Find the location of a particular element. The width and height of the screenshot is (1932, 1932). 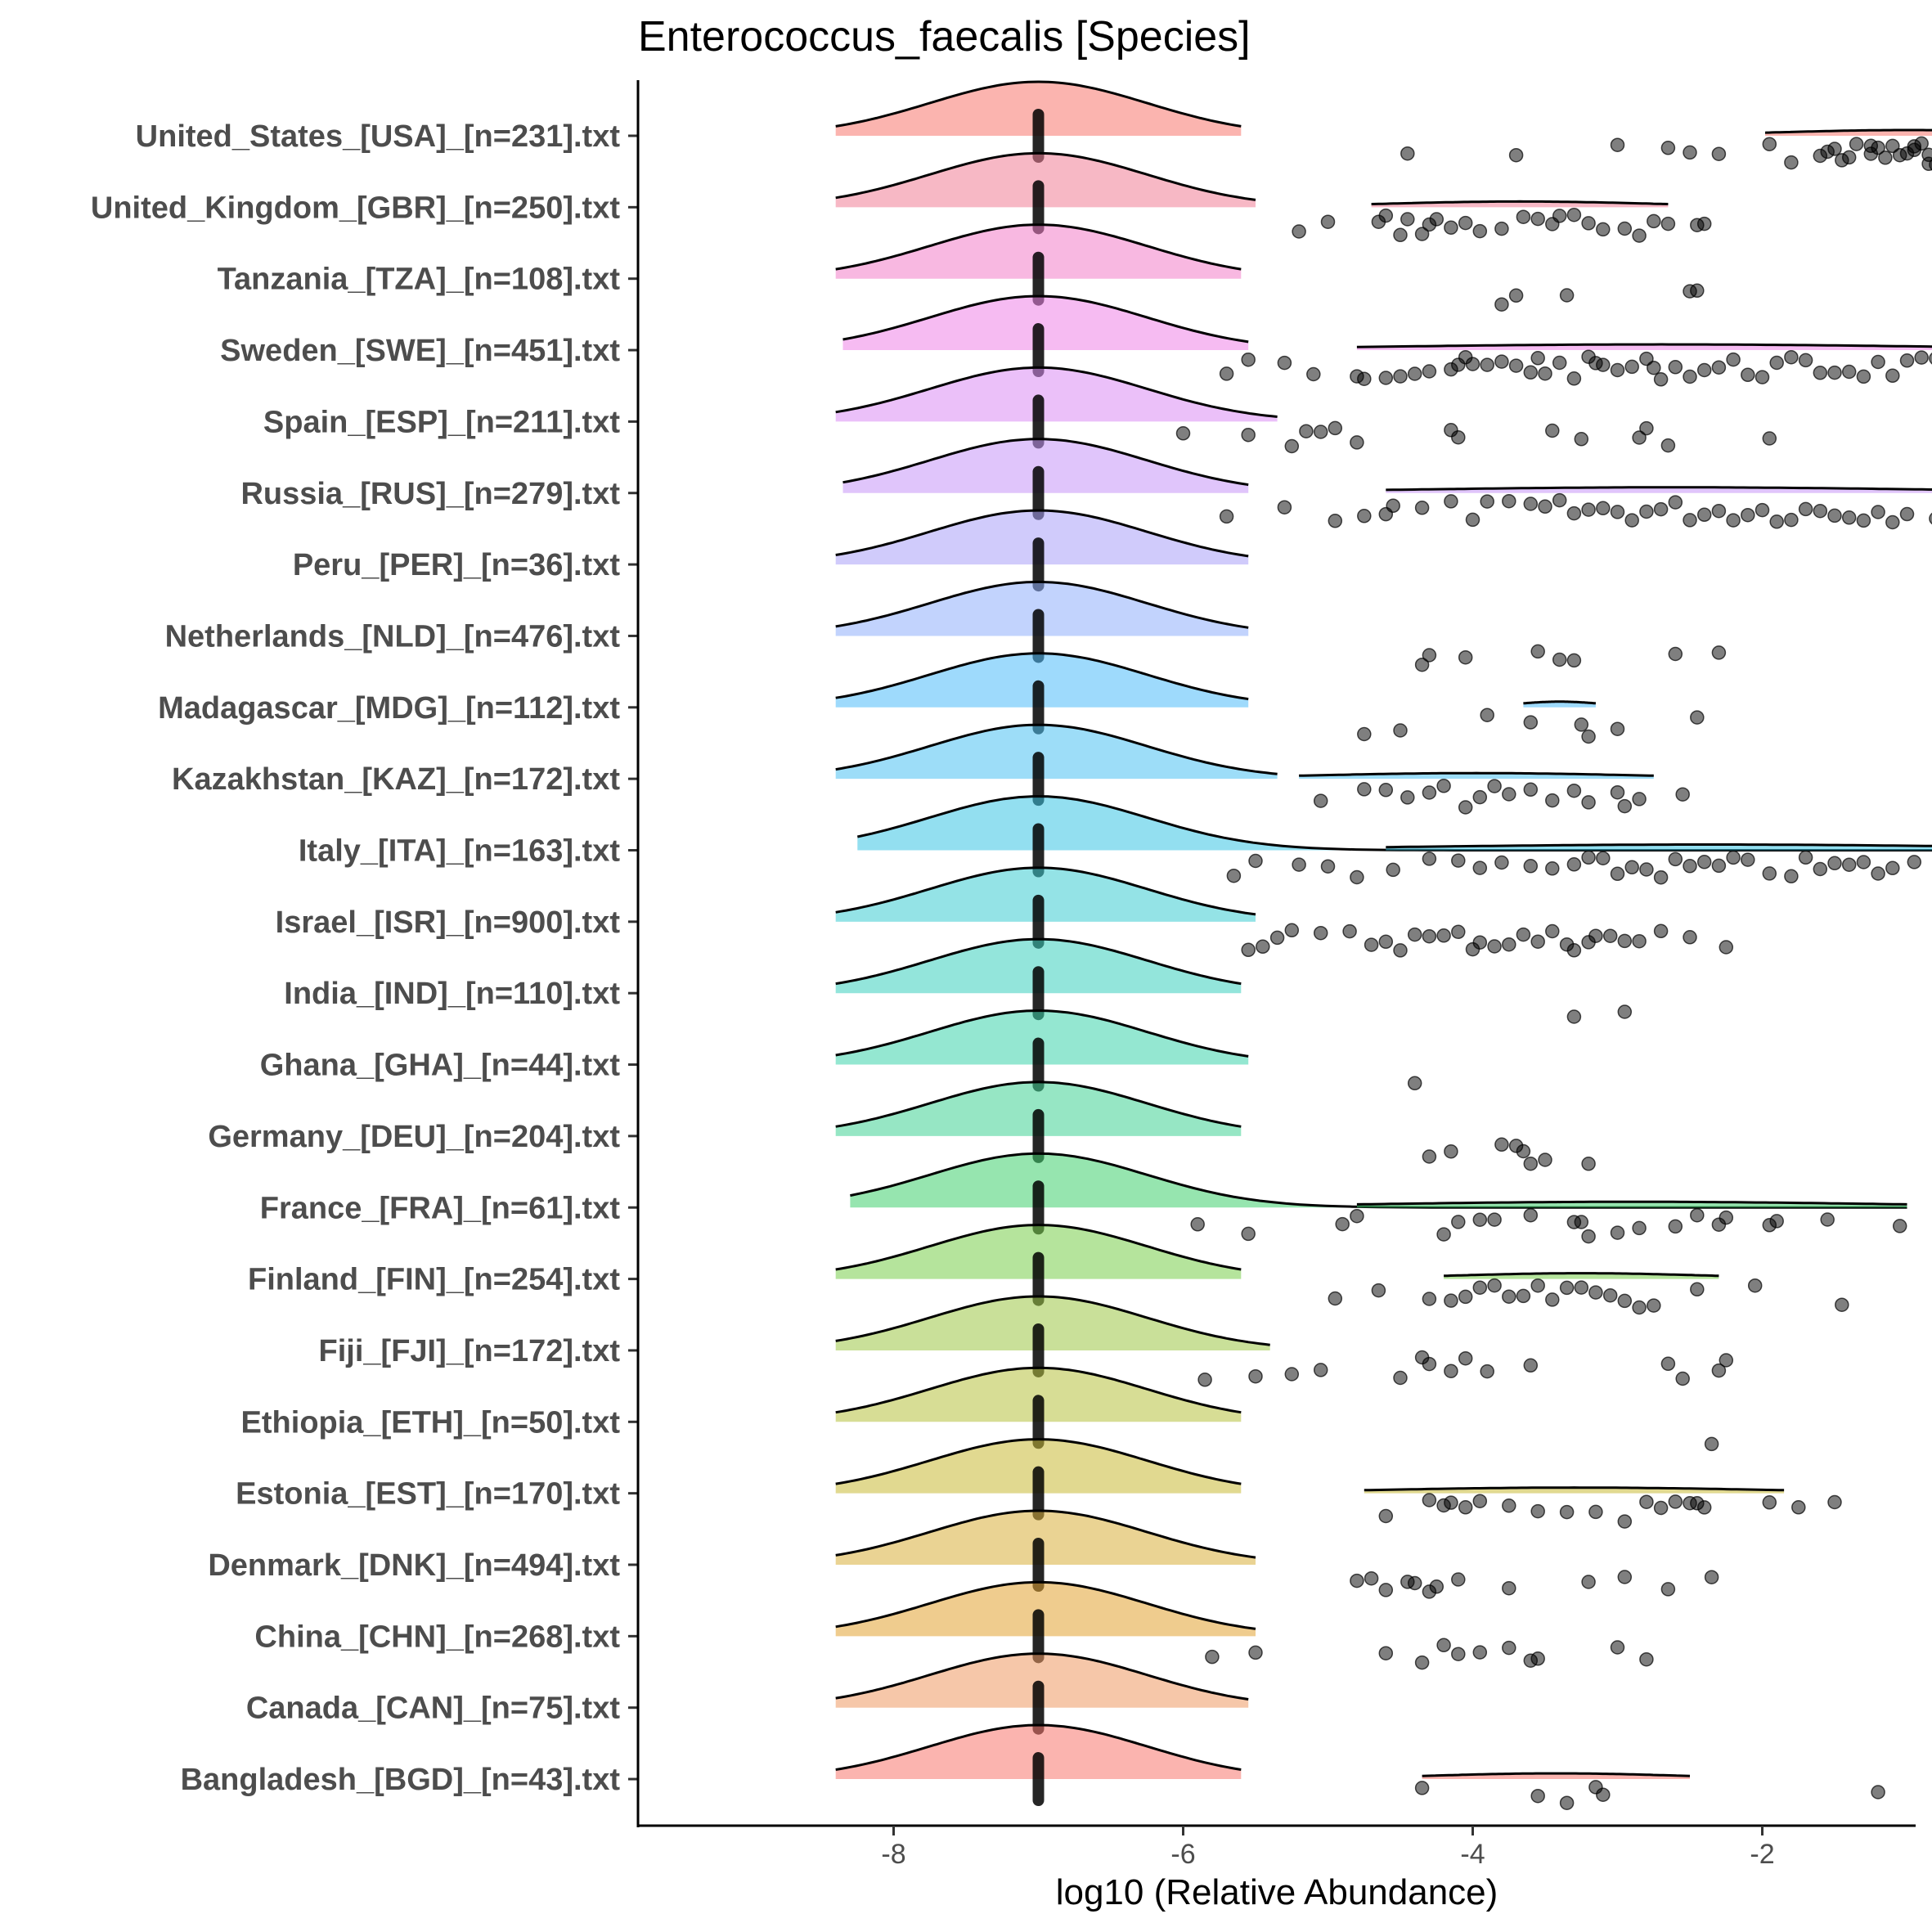

y-axis-label: Fiji_[FJI]_[n=172].txt is located at coordinates (470, 1351).